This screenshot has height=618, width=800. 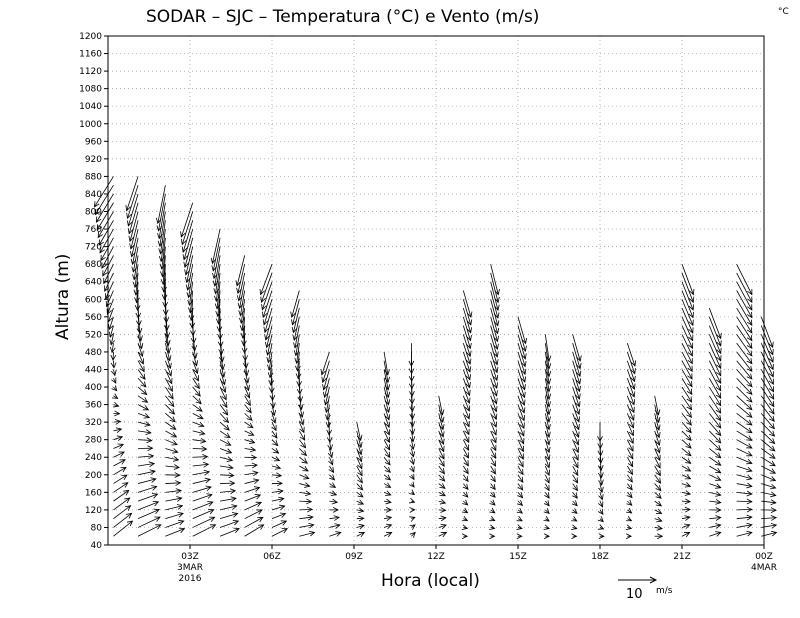 What do you see at coordinates (90, 37) in the screenshot?
I see `y-tick-label: 1200` at bounding box center [90, 37].